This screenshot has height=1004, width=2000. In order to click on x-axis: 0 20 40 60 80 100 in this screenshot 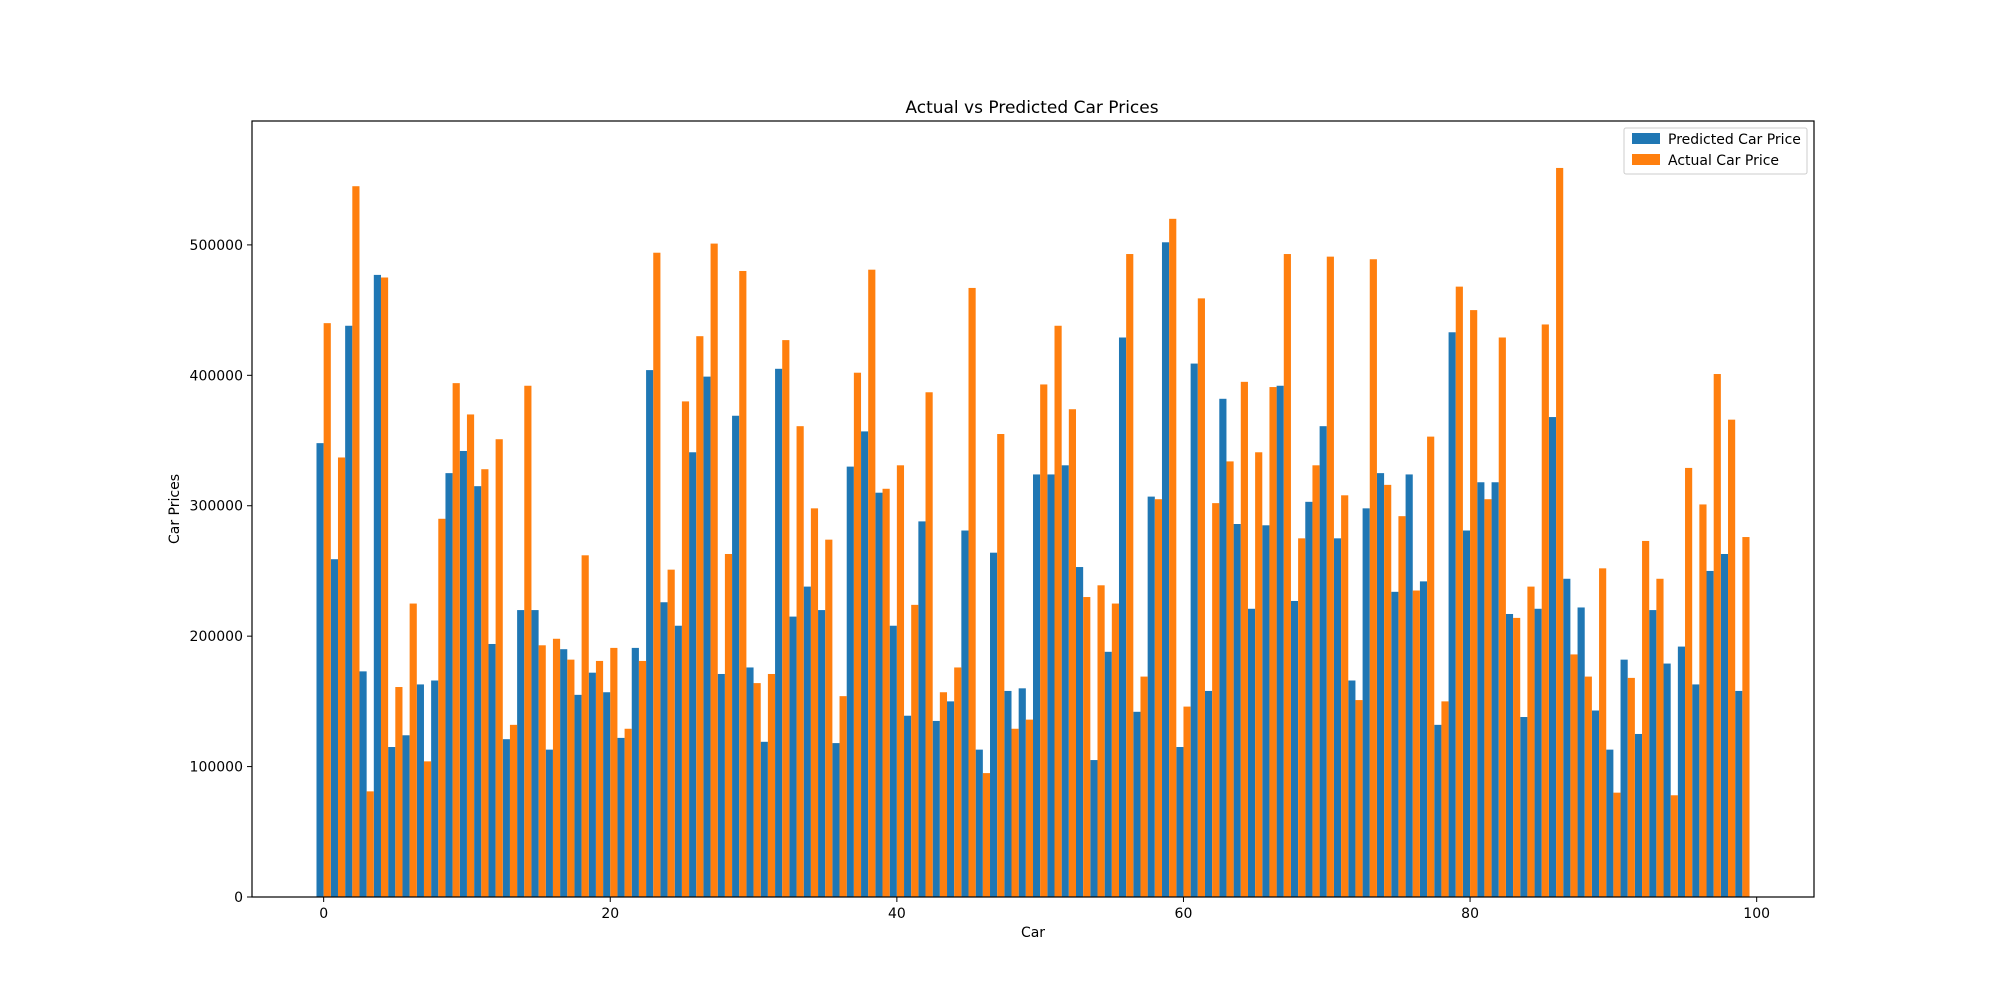, I will do `click(1044, 909)`.